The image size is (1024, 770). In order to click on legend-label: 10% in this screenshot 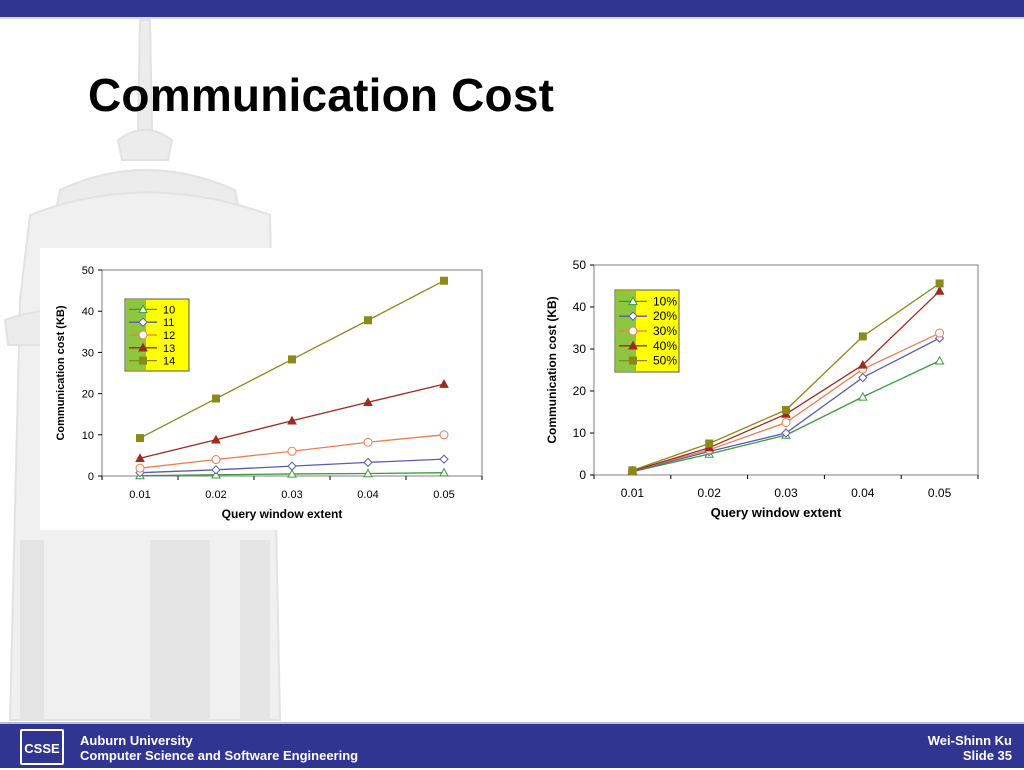, I will do `click(665, 301)`.